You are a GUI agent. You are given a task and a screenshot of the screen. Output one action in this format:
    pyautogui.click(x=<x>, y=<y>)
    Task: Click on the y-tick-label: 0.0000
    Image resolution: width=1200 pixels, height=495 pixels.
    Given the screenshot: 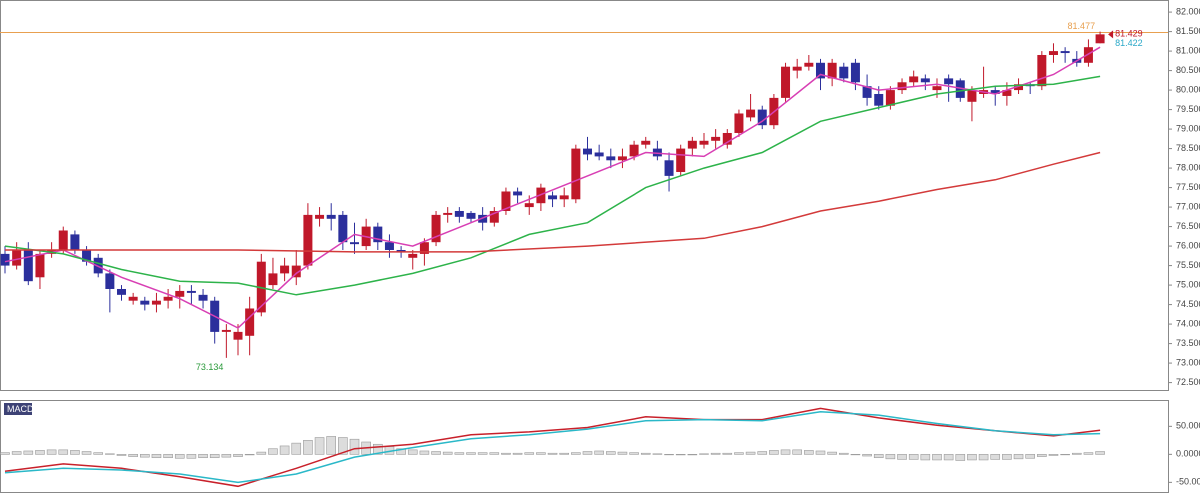 What is the action you would take?
    pyautogui.click(x=1188, y=454)
    